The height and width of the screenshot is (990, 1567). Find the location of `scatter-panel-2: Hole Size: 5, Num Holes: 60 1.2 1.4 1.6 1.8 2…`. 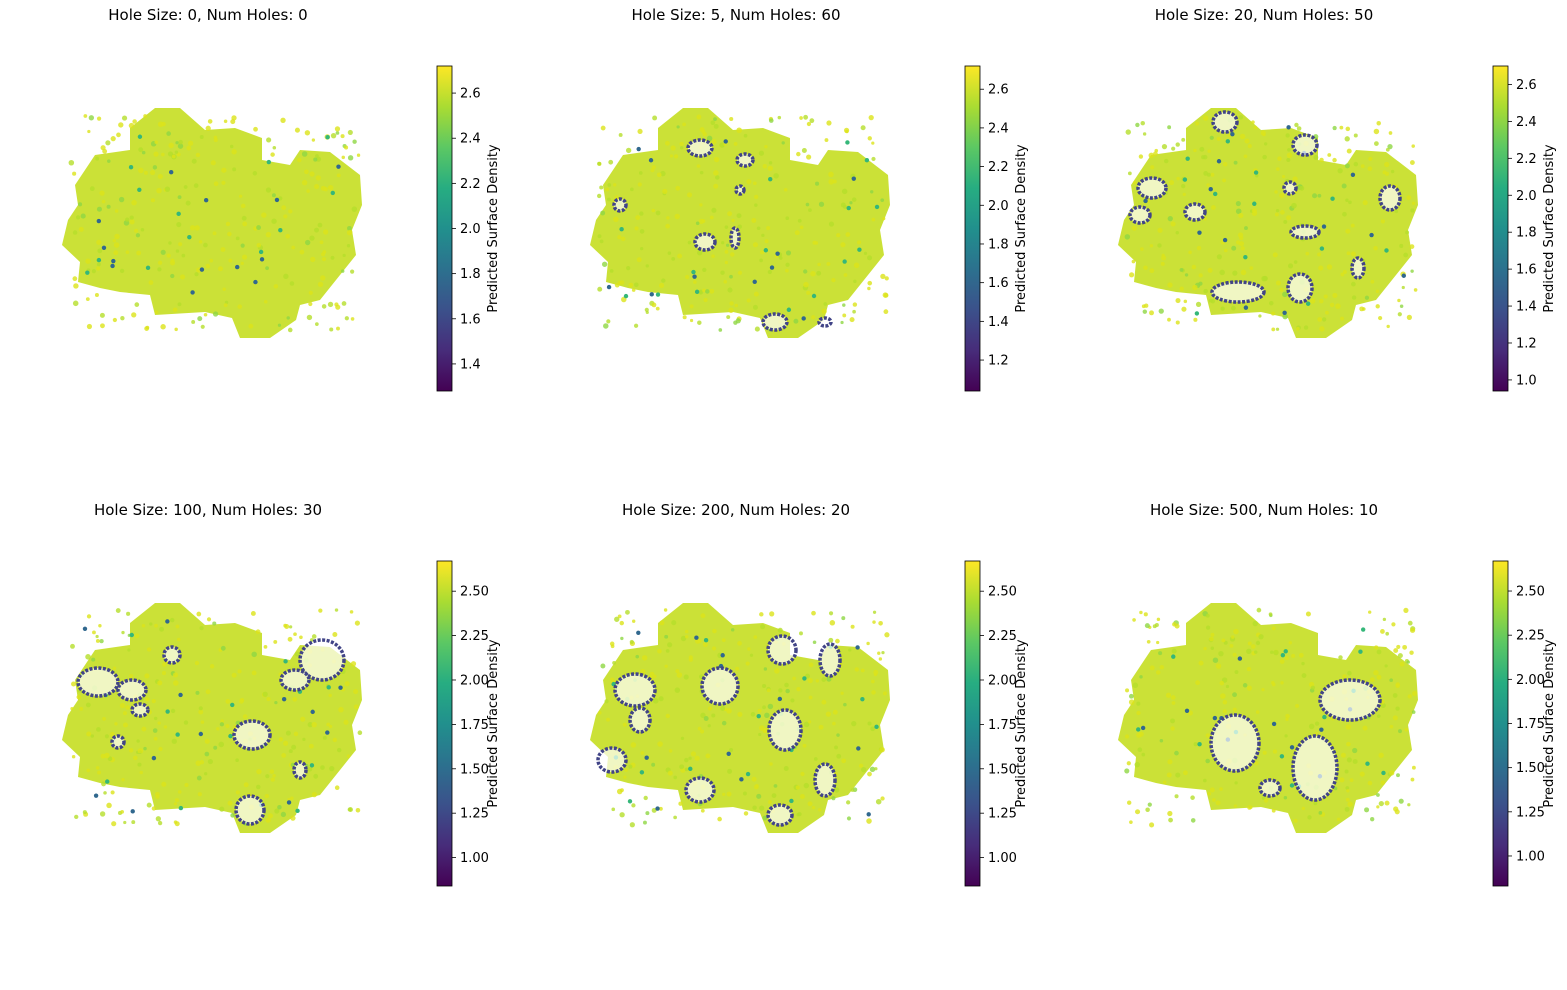

scatter-panel-2: Hole Size: 5, Num Holes: 60 1.2 1.4 1.6 1.8 2… is located at coordinates (809, 199).